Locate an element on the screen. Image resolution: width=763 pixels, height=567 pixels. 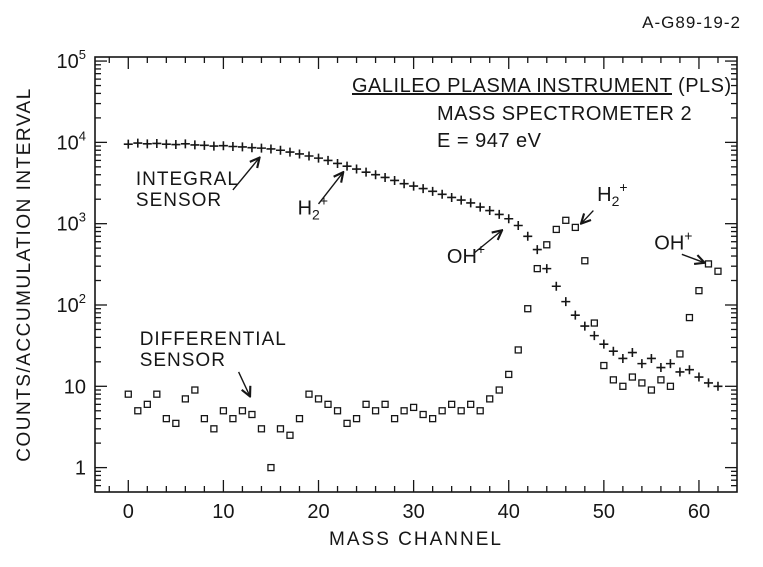
chart-title-line1: GALILEO PLASMA INSTRUMENT (PLS) is located at coordinates (542, 86).